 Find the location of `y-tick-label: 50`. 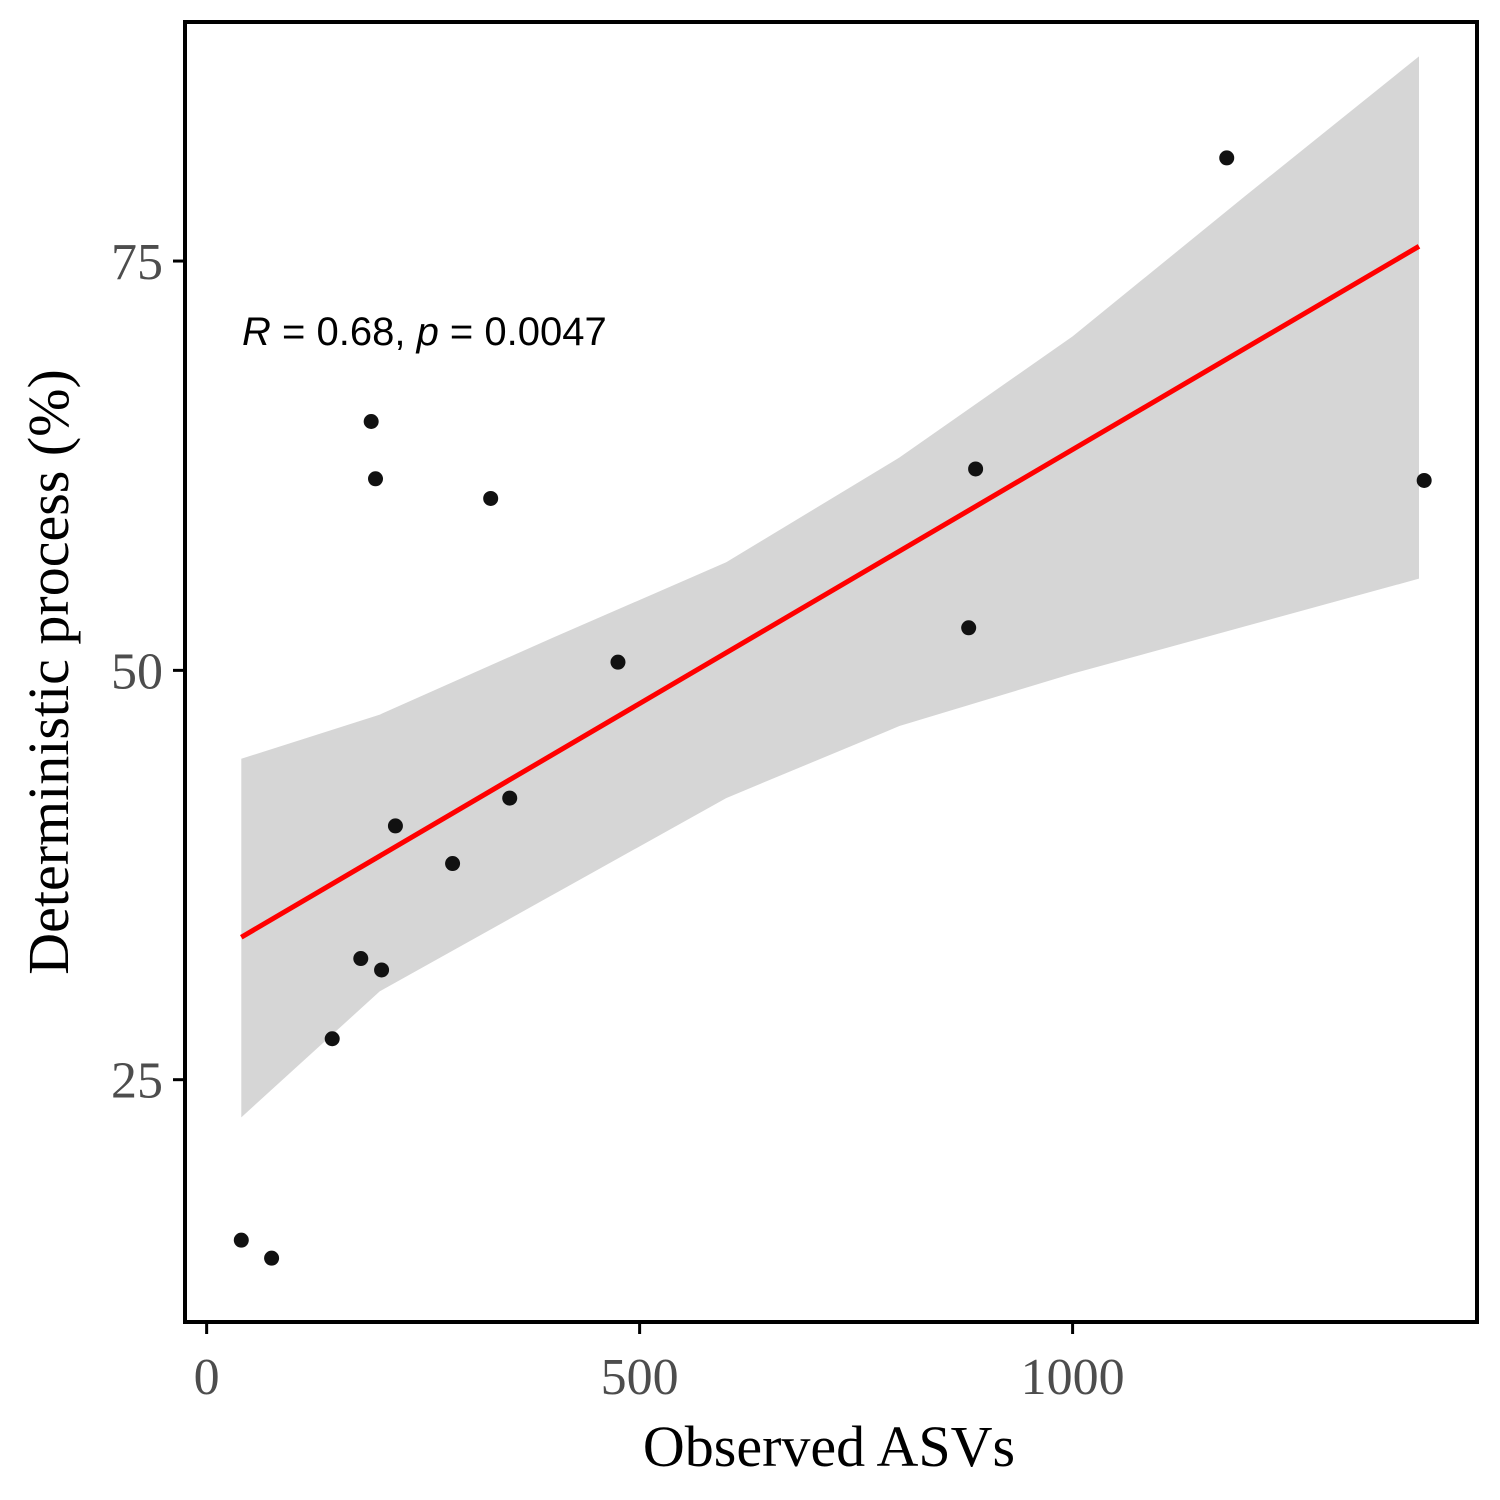

y-tick-label: 50 is located at coordinates (137, 671).